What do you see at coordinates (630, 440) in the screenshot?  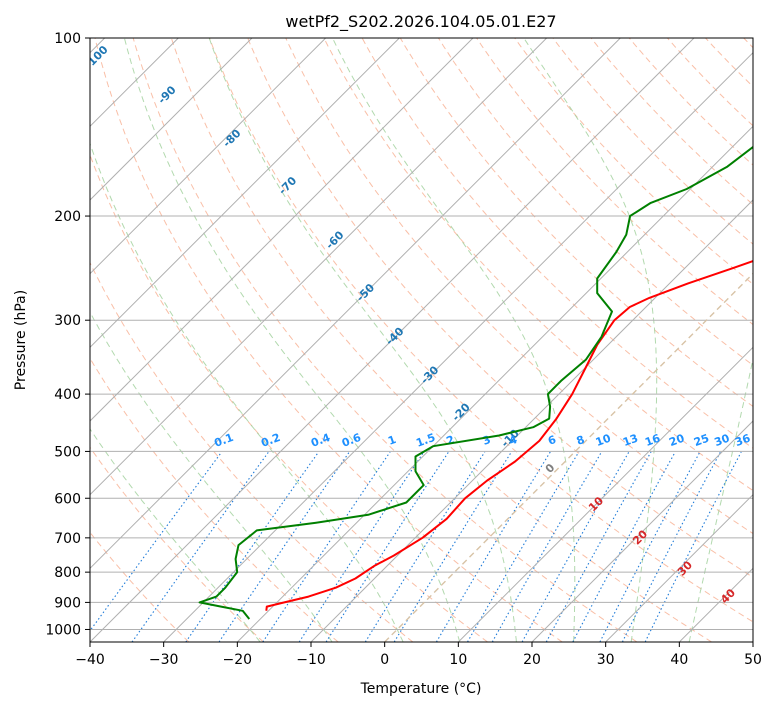 I see `line-label: 13` at bounding box center [630, 440].